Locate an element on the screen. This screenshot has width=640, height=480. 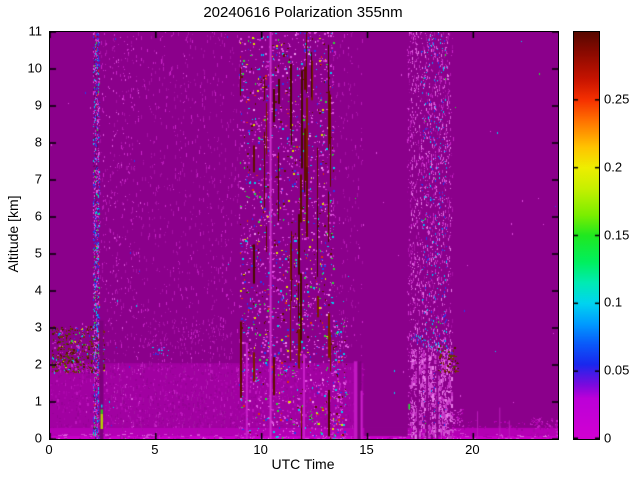
x-tick-label: 10 is located at coordinates (260, 449).